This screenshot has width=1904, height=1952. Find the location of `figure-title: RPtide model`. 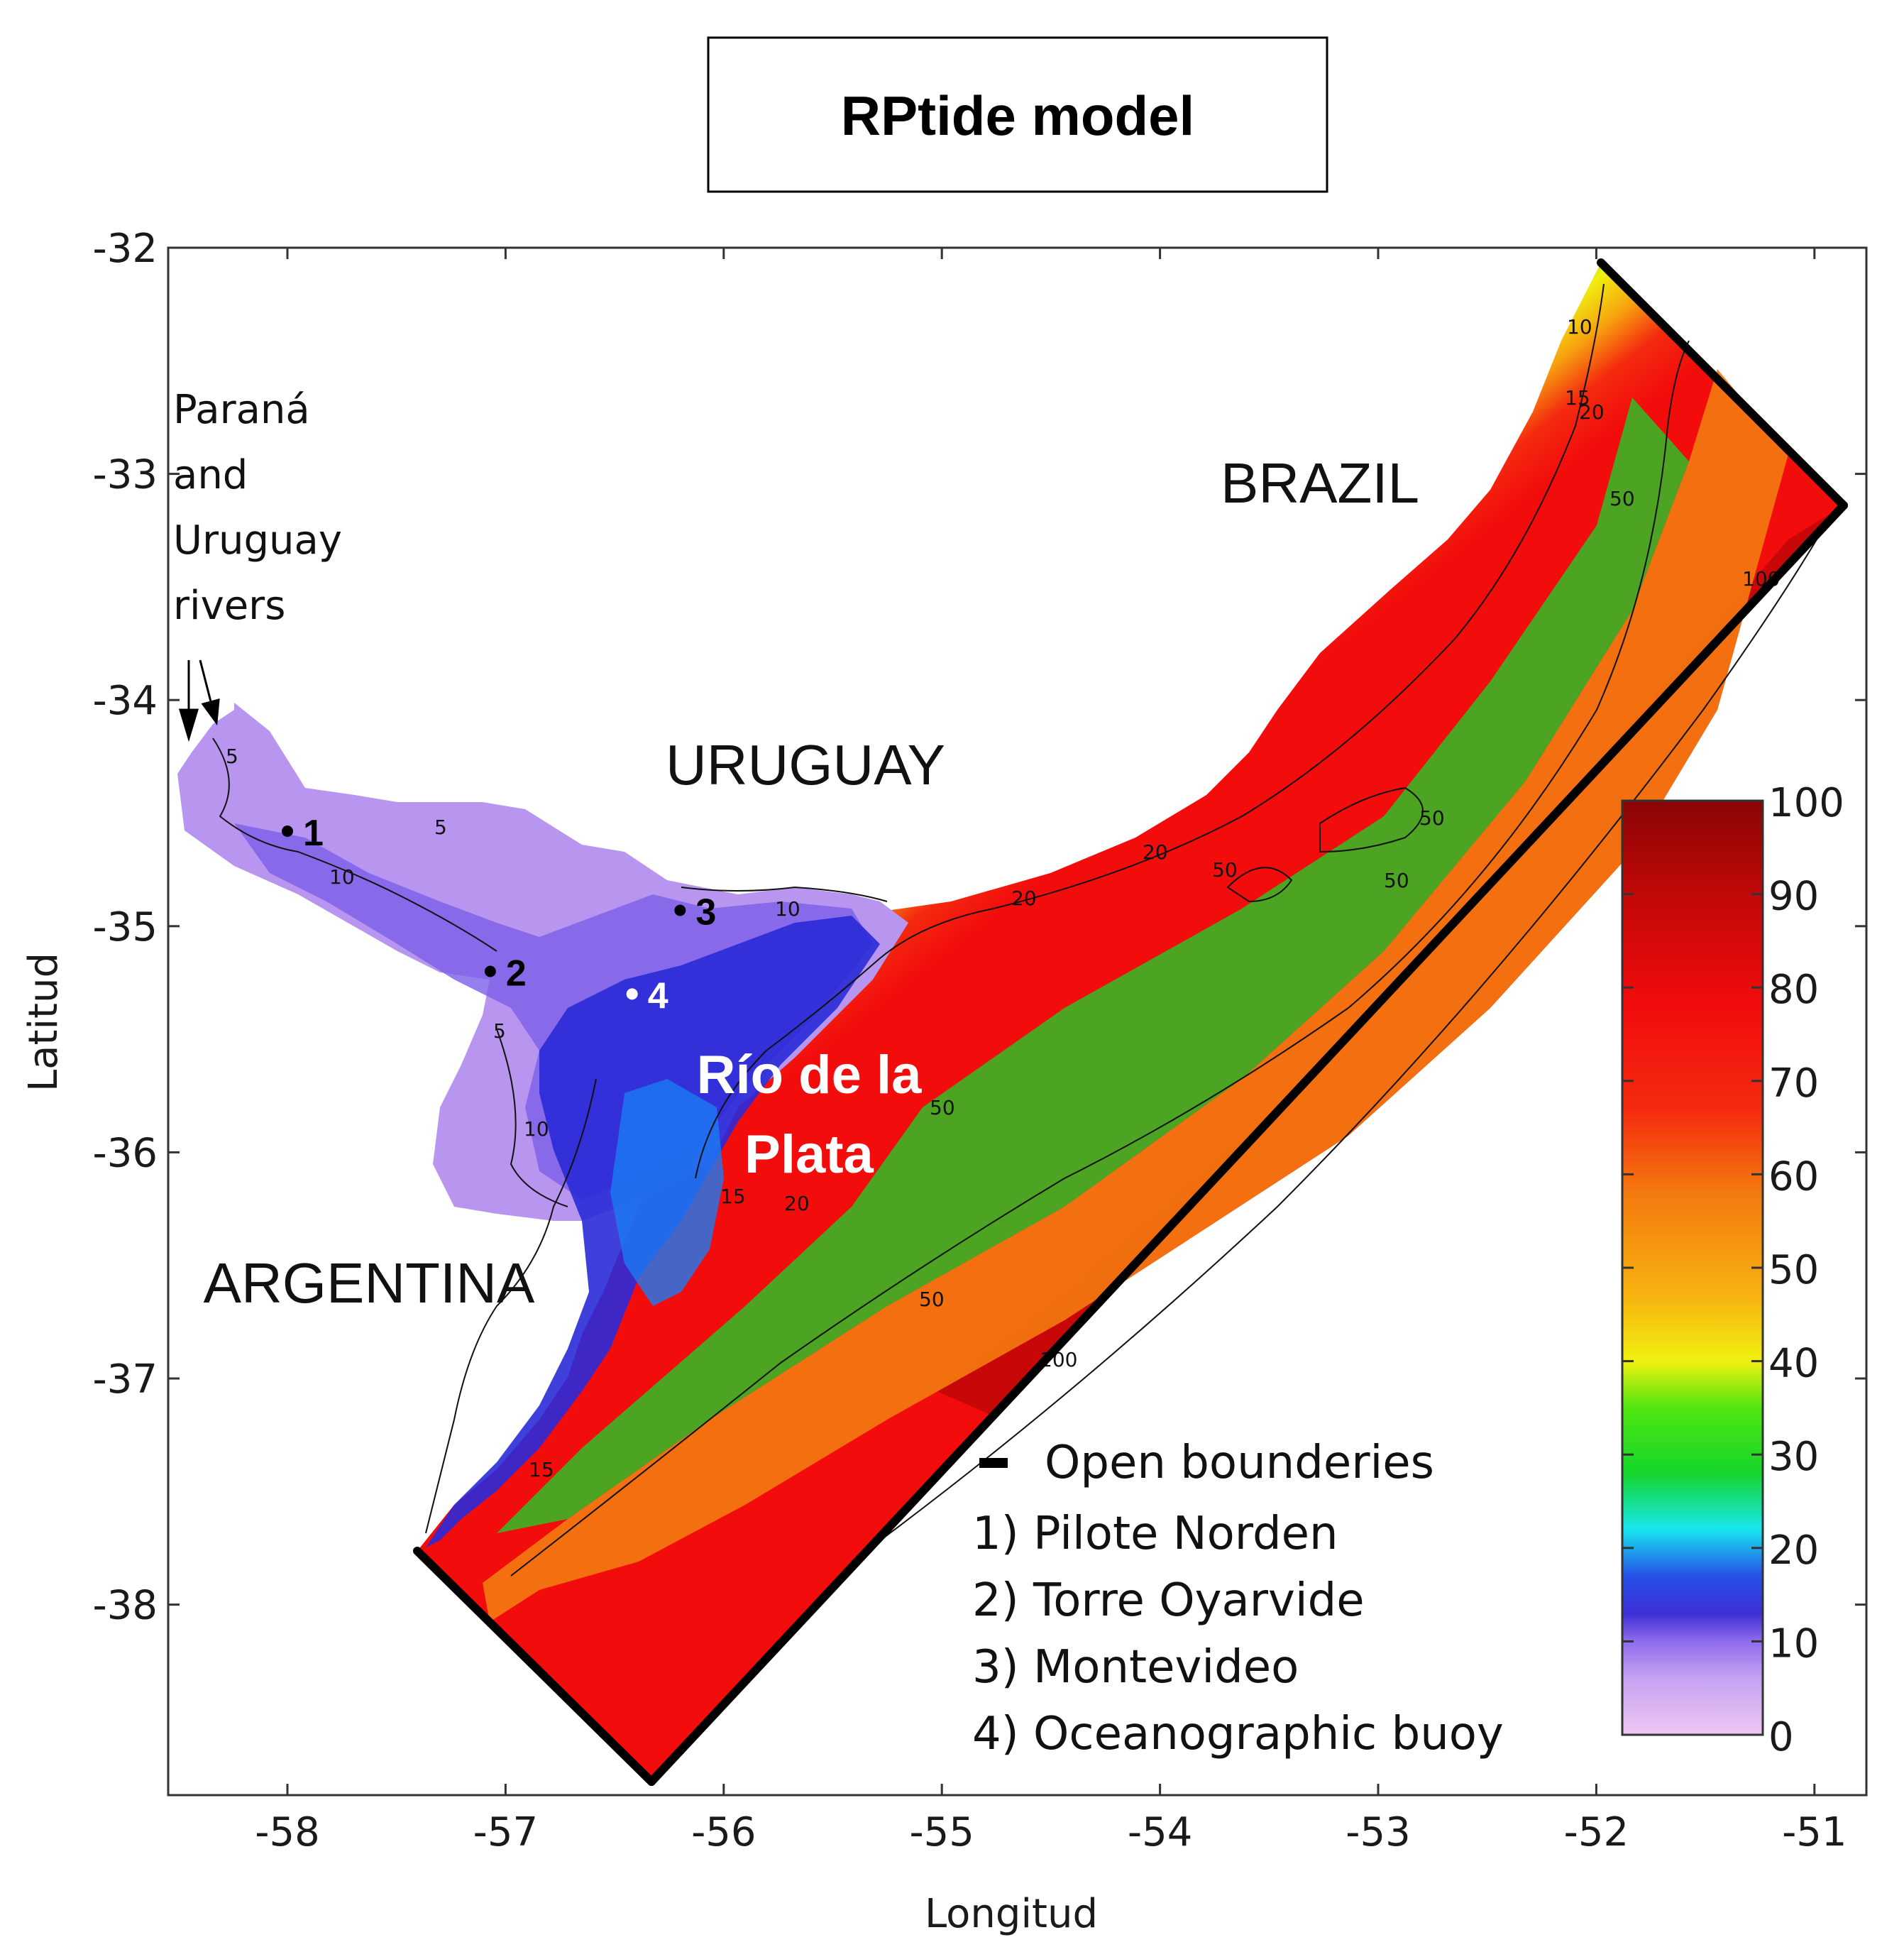

figure-title: RPtide model is located at coordinates (1017, 115).